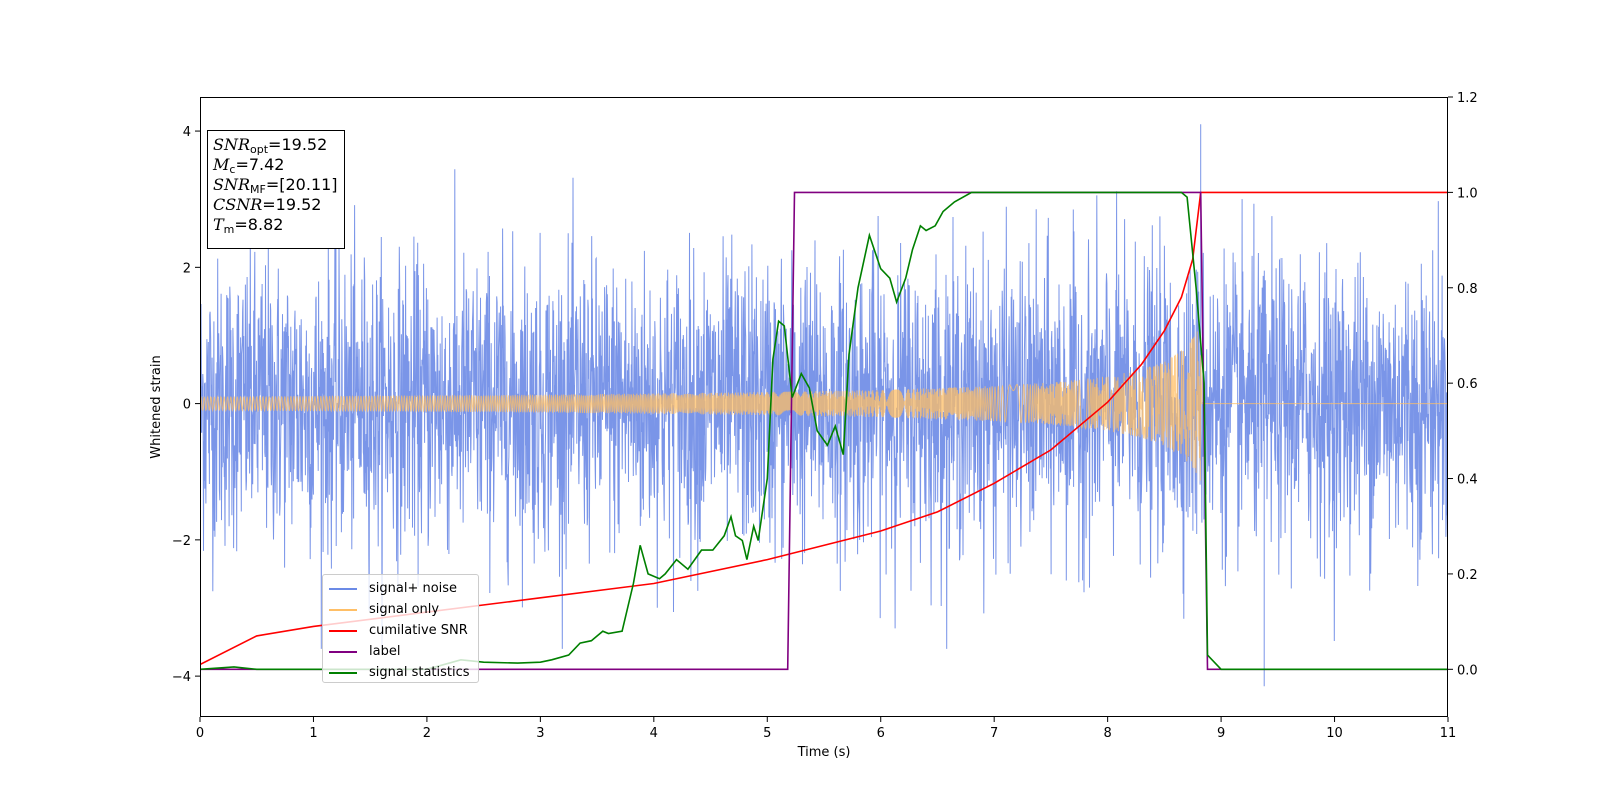  I want to click on x-tick-label: 11, so click(1448, 733).